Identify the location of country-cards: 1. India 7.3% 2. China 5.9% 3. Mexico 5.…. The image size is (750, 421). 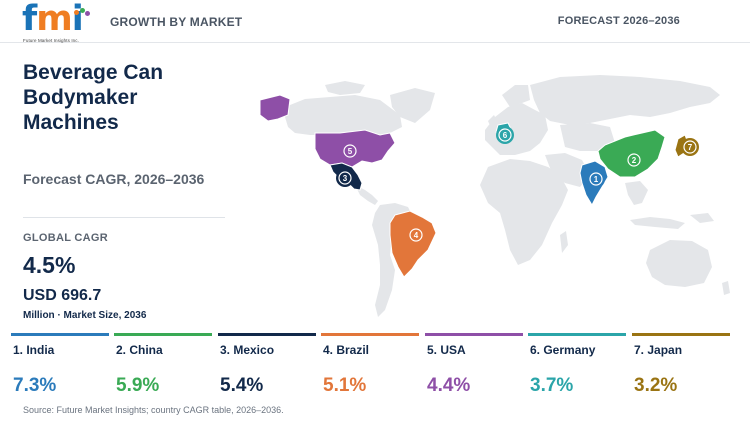
(373, 365).